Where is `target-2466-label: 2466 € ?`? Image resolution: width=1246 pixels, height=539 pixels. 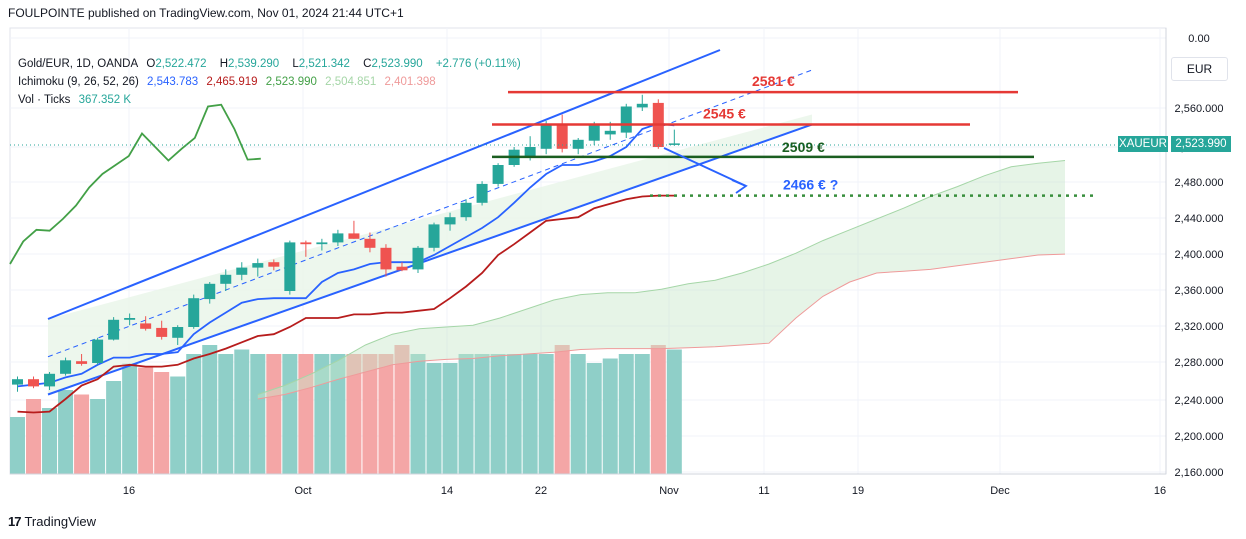
target-2466-label: 2466 € ? is located at coordinates (810, 185).